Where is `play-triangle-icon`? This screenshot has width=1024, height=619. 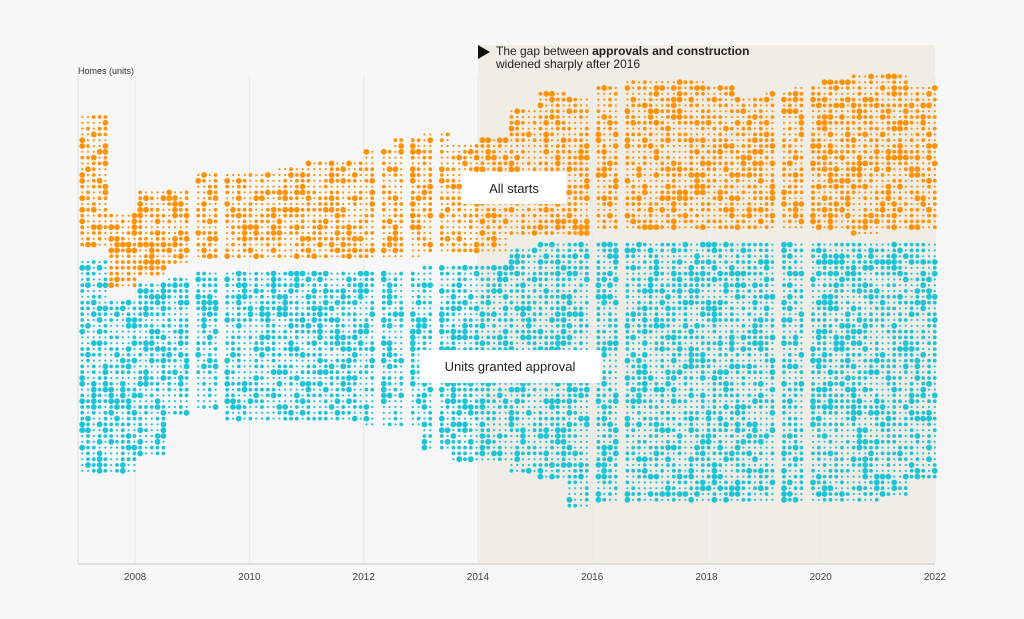 play-triangle-icon is located at coordinates (484, 52).